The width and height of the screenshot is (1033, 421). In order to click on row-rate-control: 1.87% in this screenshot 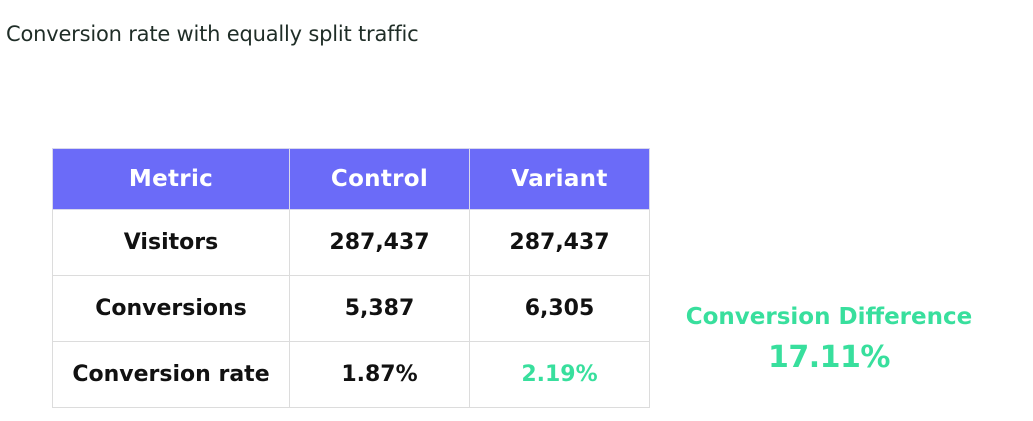, I will do `click(379, 374)`.